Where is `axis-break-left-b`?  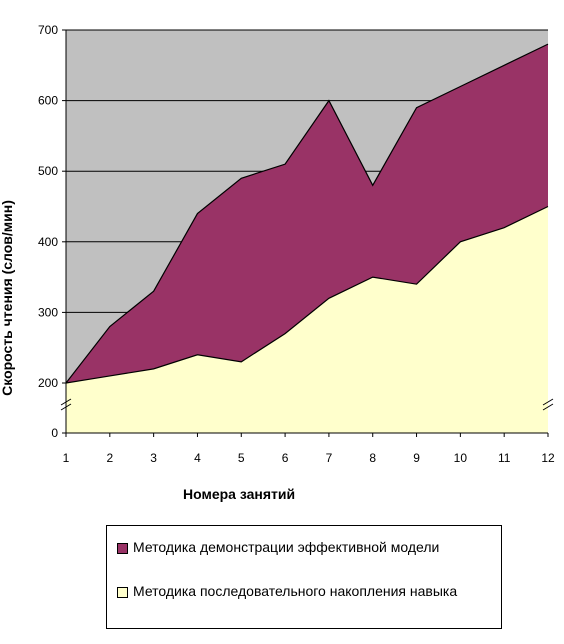
axis-break-left-b is located at coordinates (66, 407).